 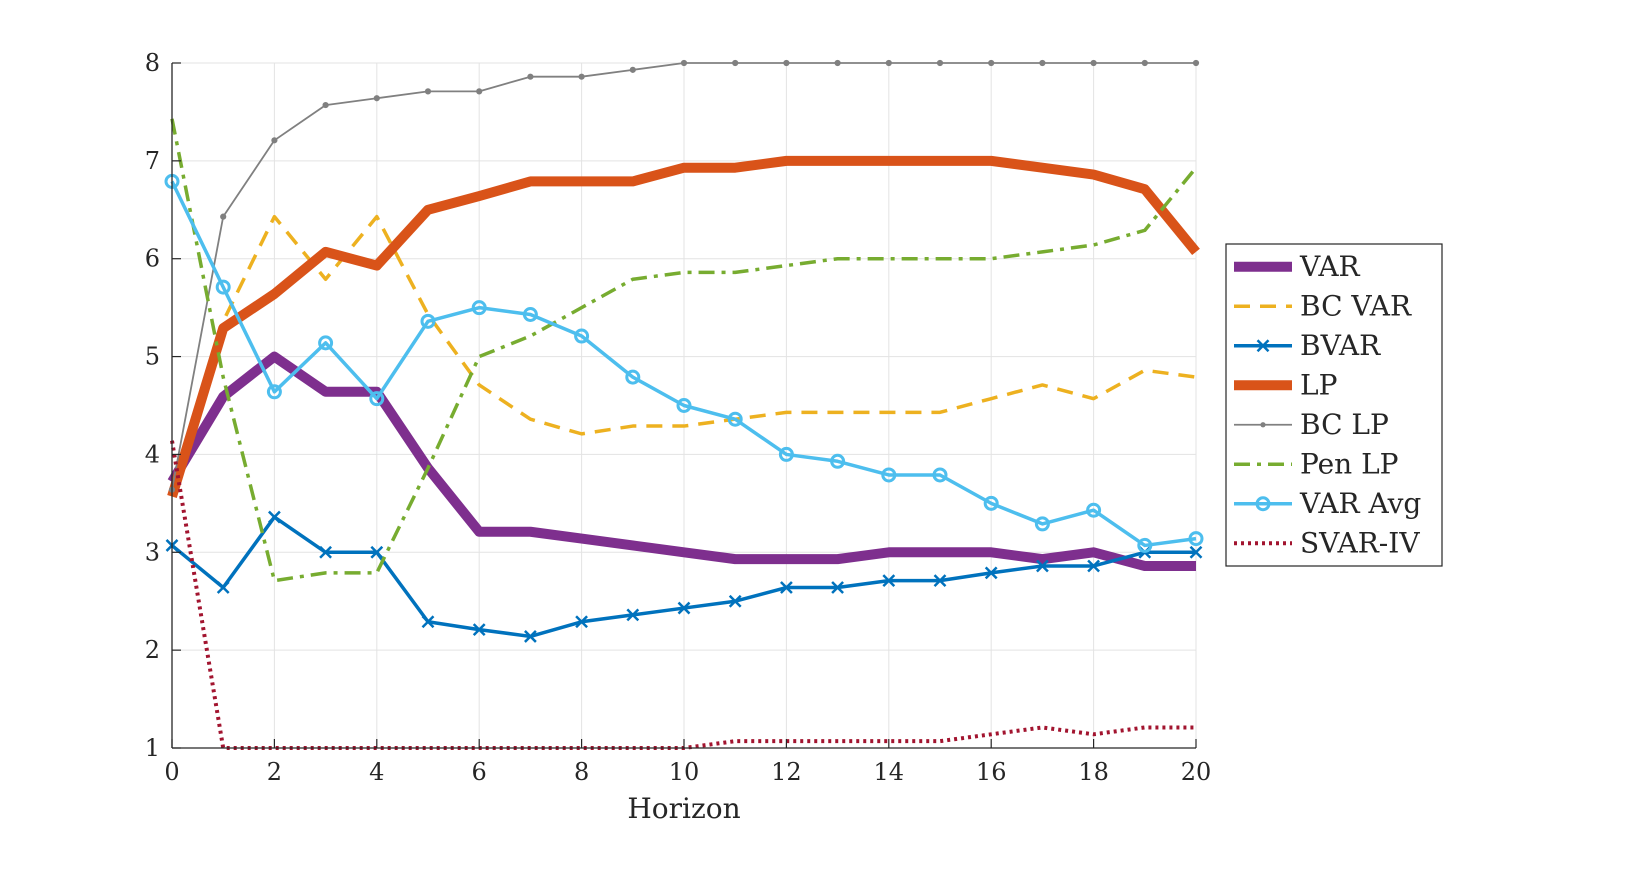 I want to click on legend-label: SVAR-IV, so click(x=1360, y=542).